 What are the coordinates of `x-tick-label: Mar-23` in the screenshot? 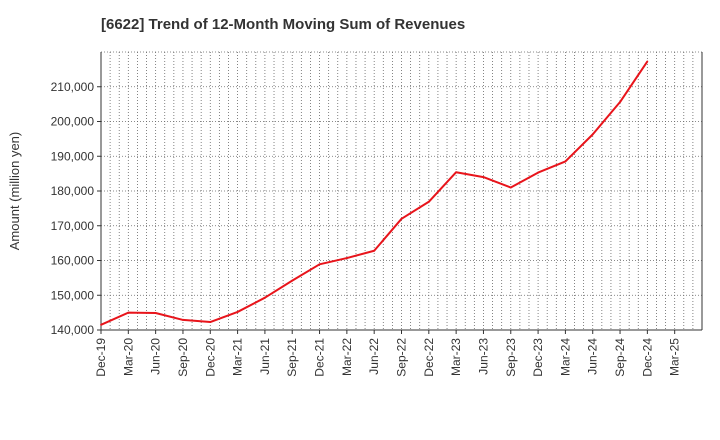 It's located at (456, 357).